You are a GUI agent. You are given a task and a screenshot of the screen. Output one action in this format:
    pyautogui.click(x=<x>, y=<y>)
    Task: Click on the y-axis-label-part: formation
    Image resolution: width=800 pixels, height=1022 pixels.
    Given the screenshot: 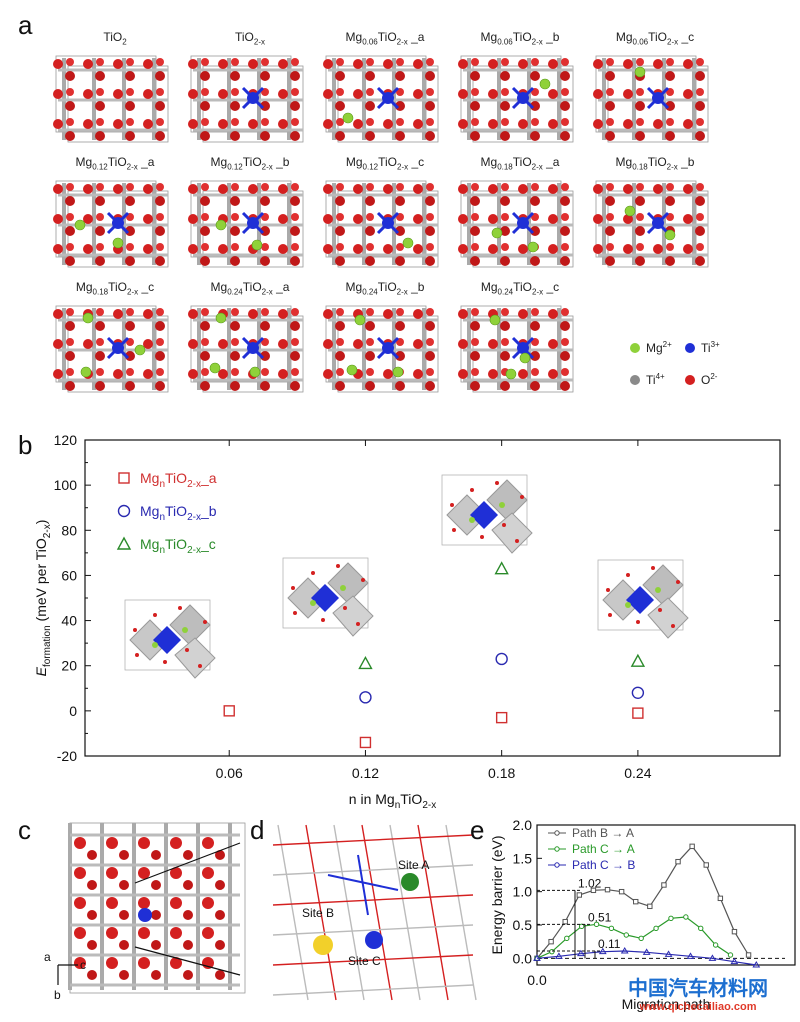 What is the action you would take?
    pyautogui.click(x=47, y=646)
    